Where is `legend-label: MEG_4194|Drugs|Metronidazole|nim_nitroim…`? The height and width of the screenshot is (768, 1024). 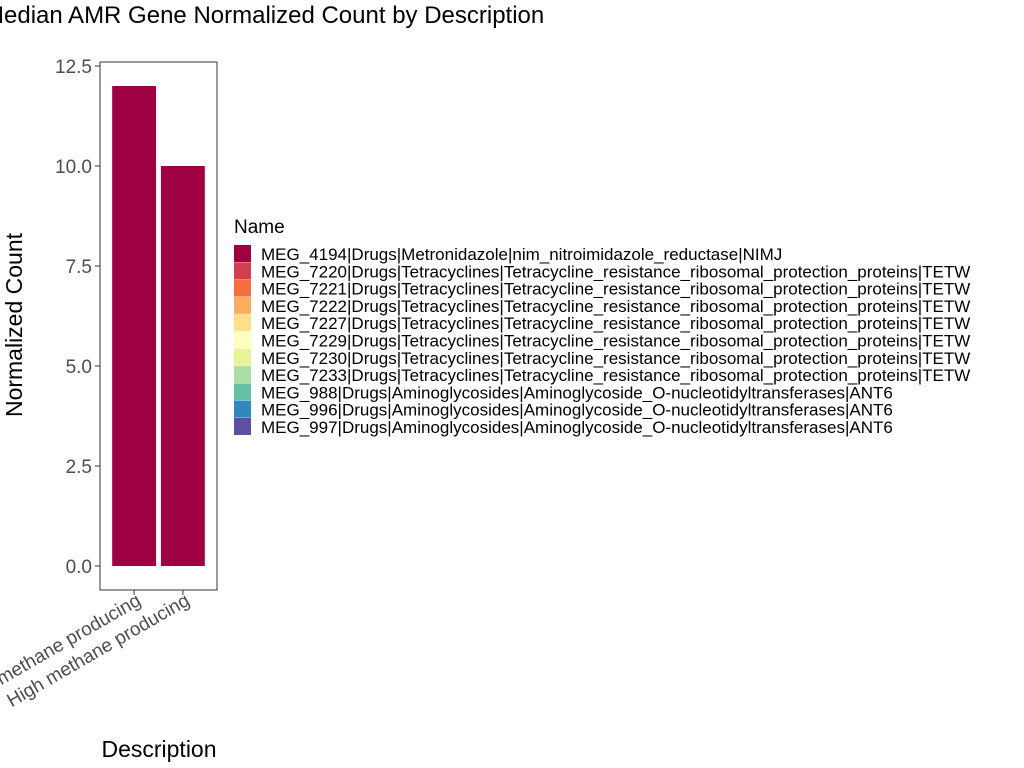 legend-label: MEG_4194|Drugs|Metronidazole|nim_nitroim… is located at coordinates (521, 254).